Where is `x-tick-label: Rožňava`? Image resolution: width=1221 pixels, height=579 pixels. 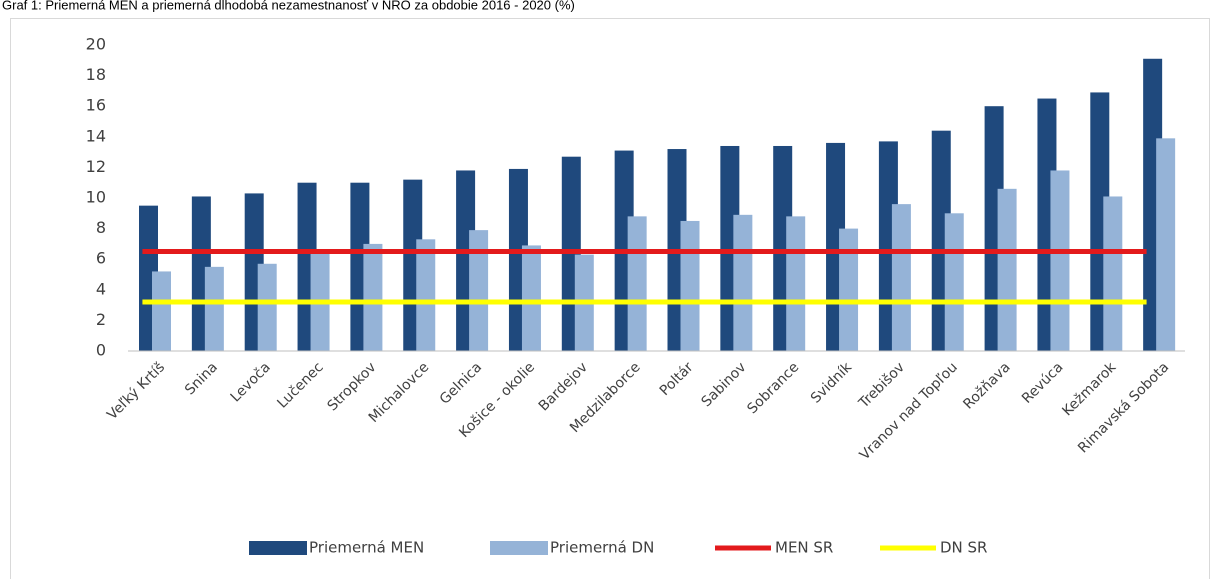
x-tick-label: Rožňava is located at coordinates (986, 385).